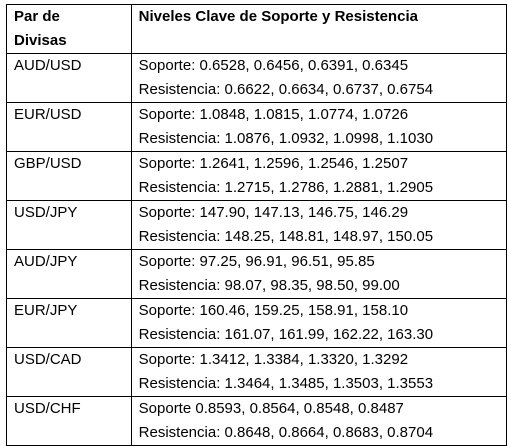 The height and width of the screenshot is (446, 507). I want to click on pair-cell: AUD/USD, so click(69, 78).